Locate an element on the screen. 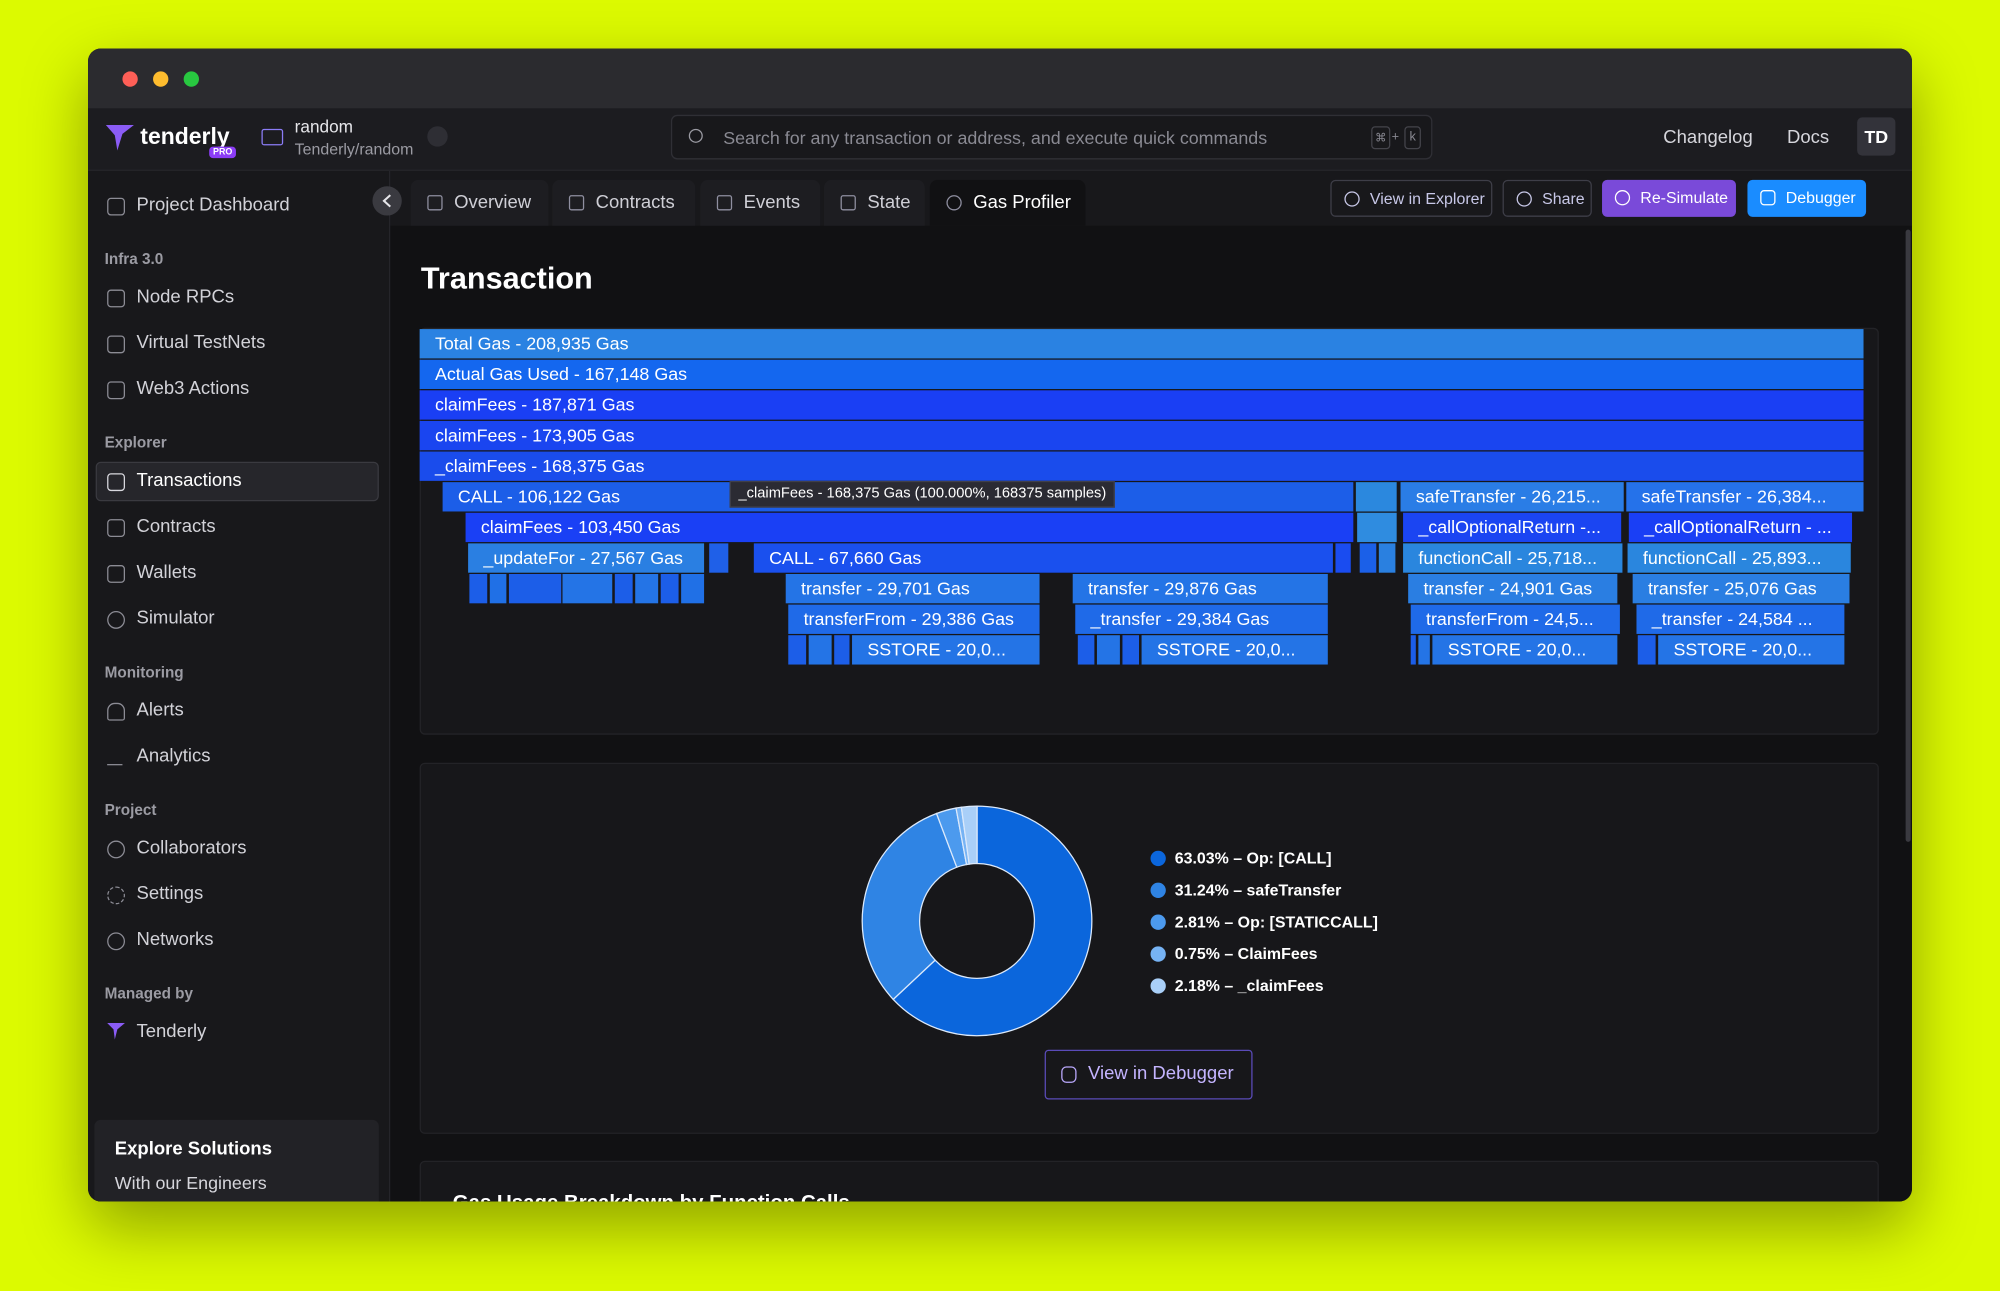 This screenshot has width=2000, height=1291. sidebar-item: Node RPCs is located at coordinates (185, 297).